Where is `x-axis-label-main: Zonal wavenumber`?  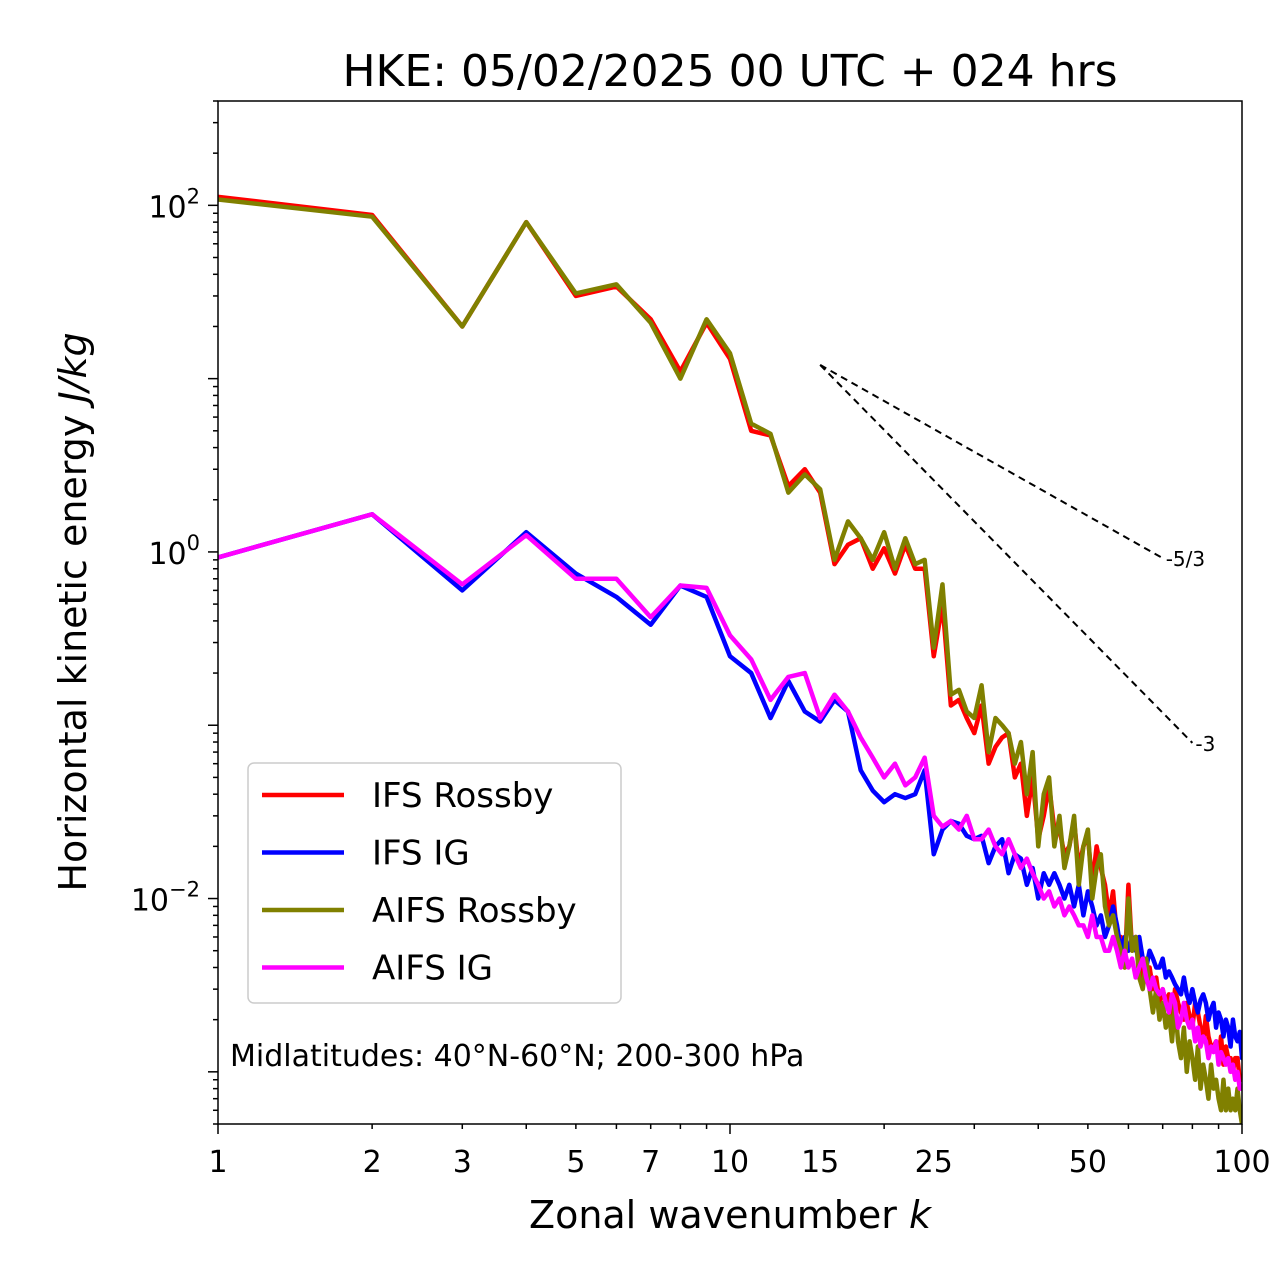
x-axis-label-main: Zonal wavenumber is located at coordinates (719, 1215).